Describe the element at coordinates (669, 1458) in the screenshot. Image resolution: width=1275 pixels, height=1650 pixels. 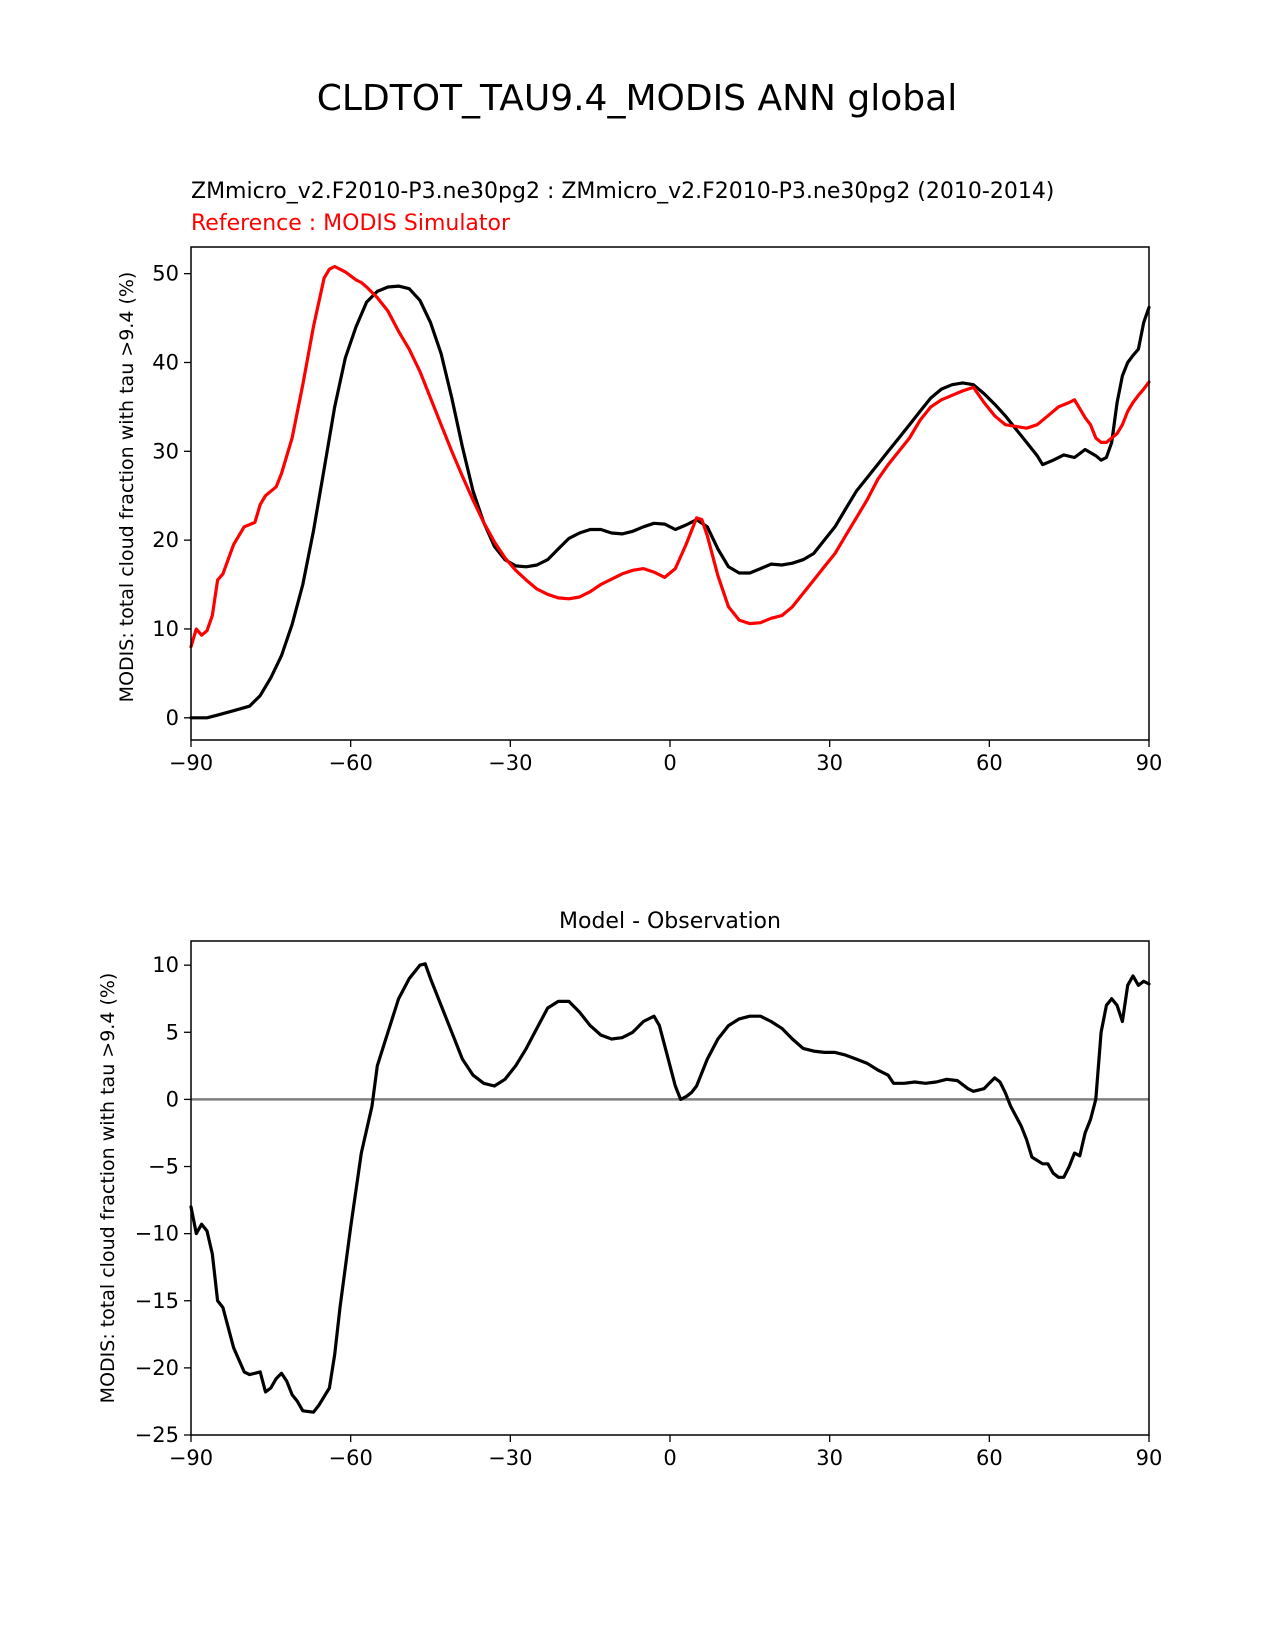
I see `bottom-panel-x-tick-label: 0` at that location.